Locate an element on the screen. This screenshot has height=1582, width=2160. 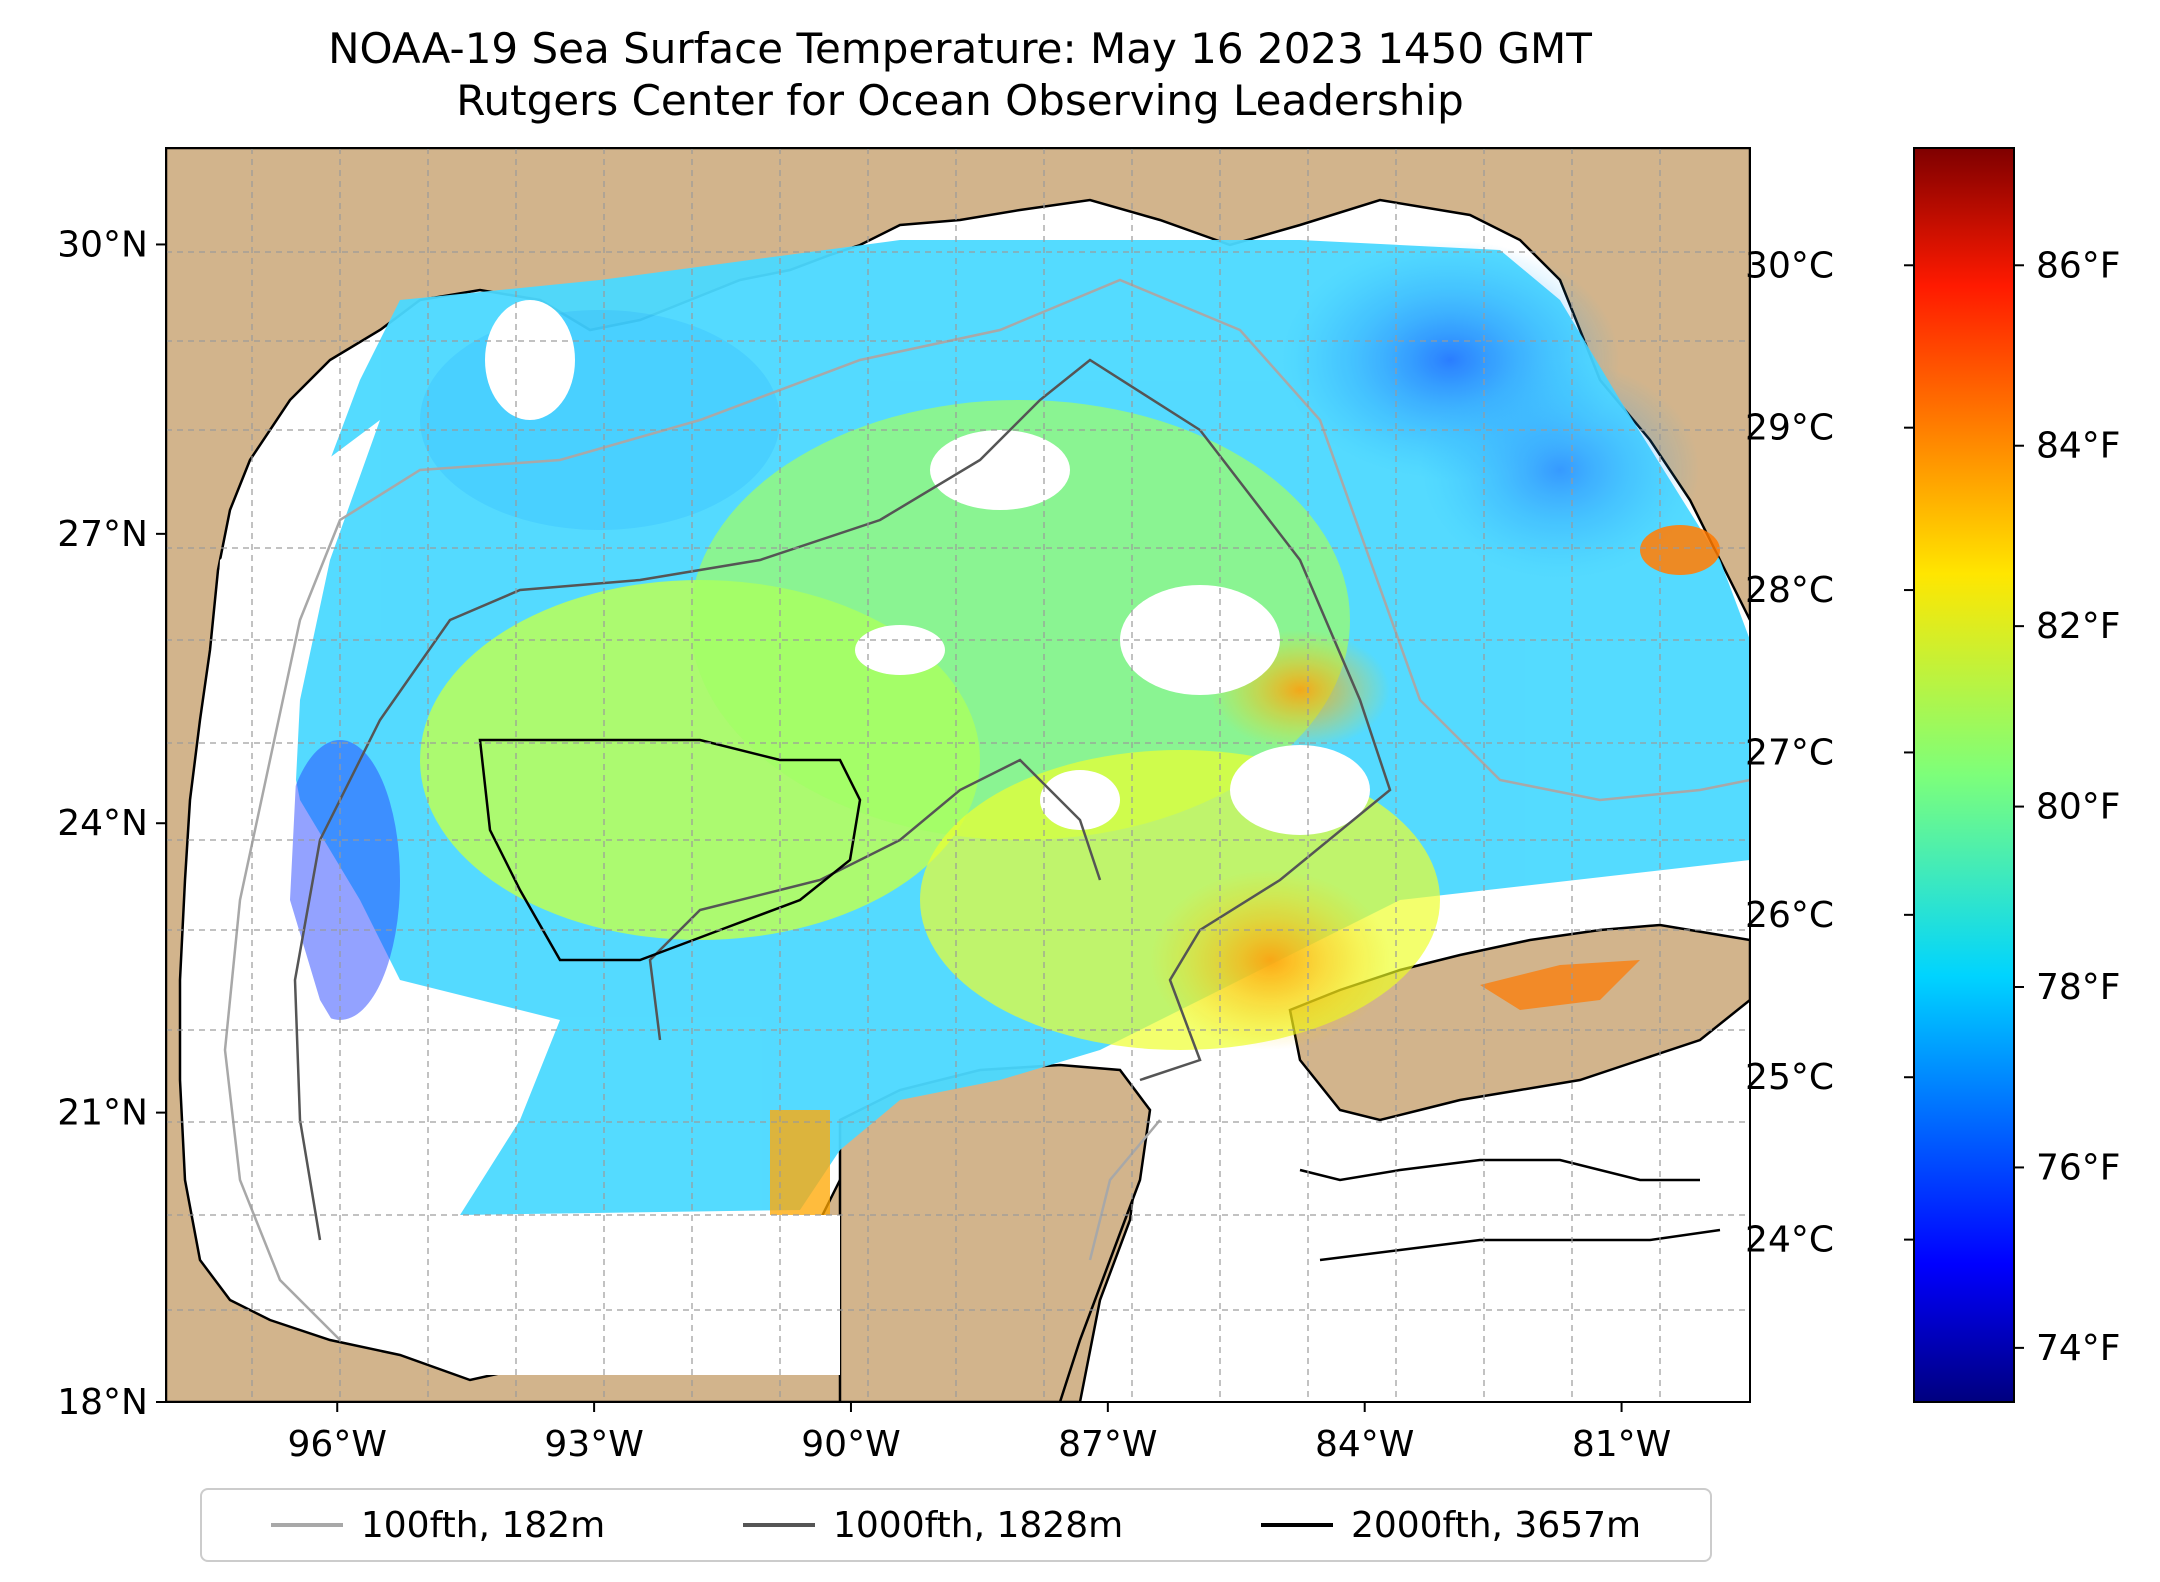
lon-tick-label: 87°W is located at coordinates (1107, 1444).